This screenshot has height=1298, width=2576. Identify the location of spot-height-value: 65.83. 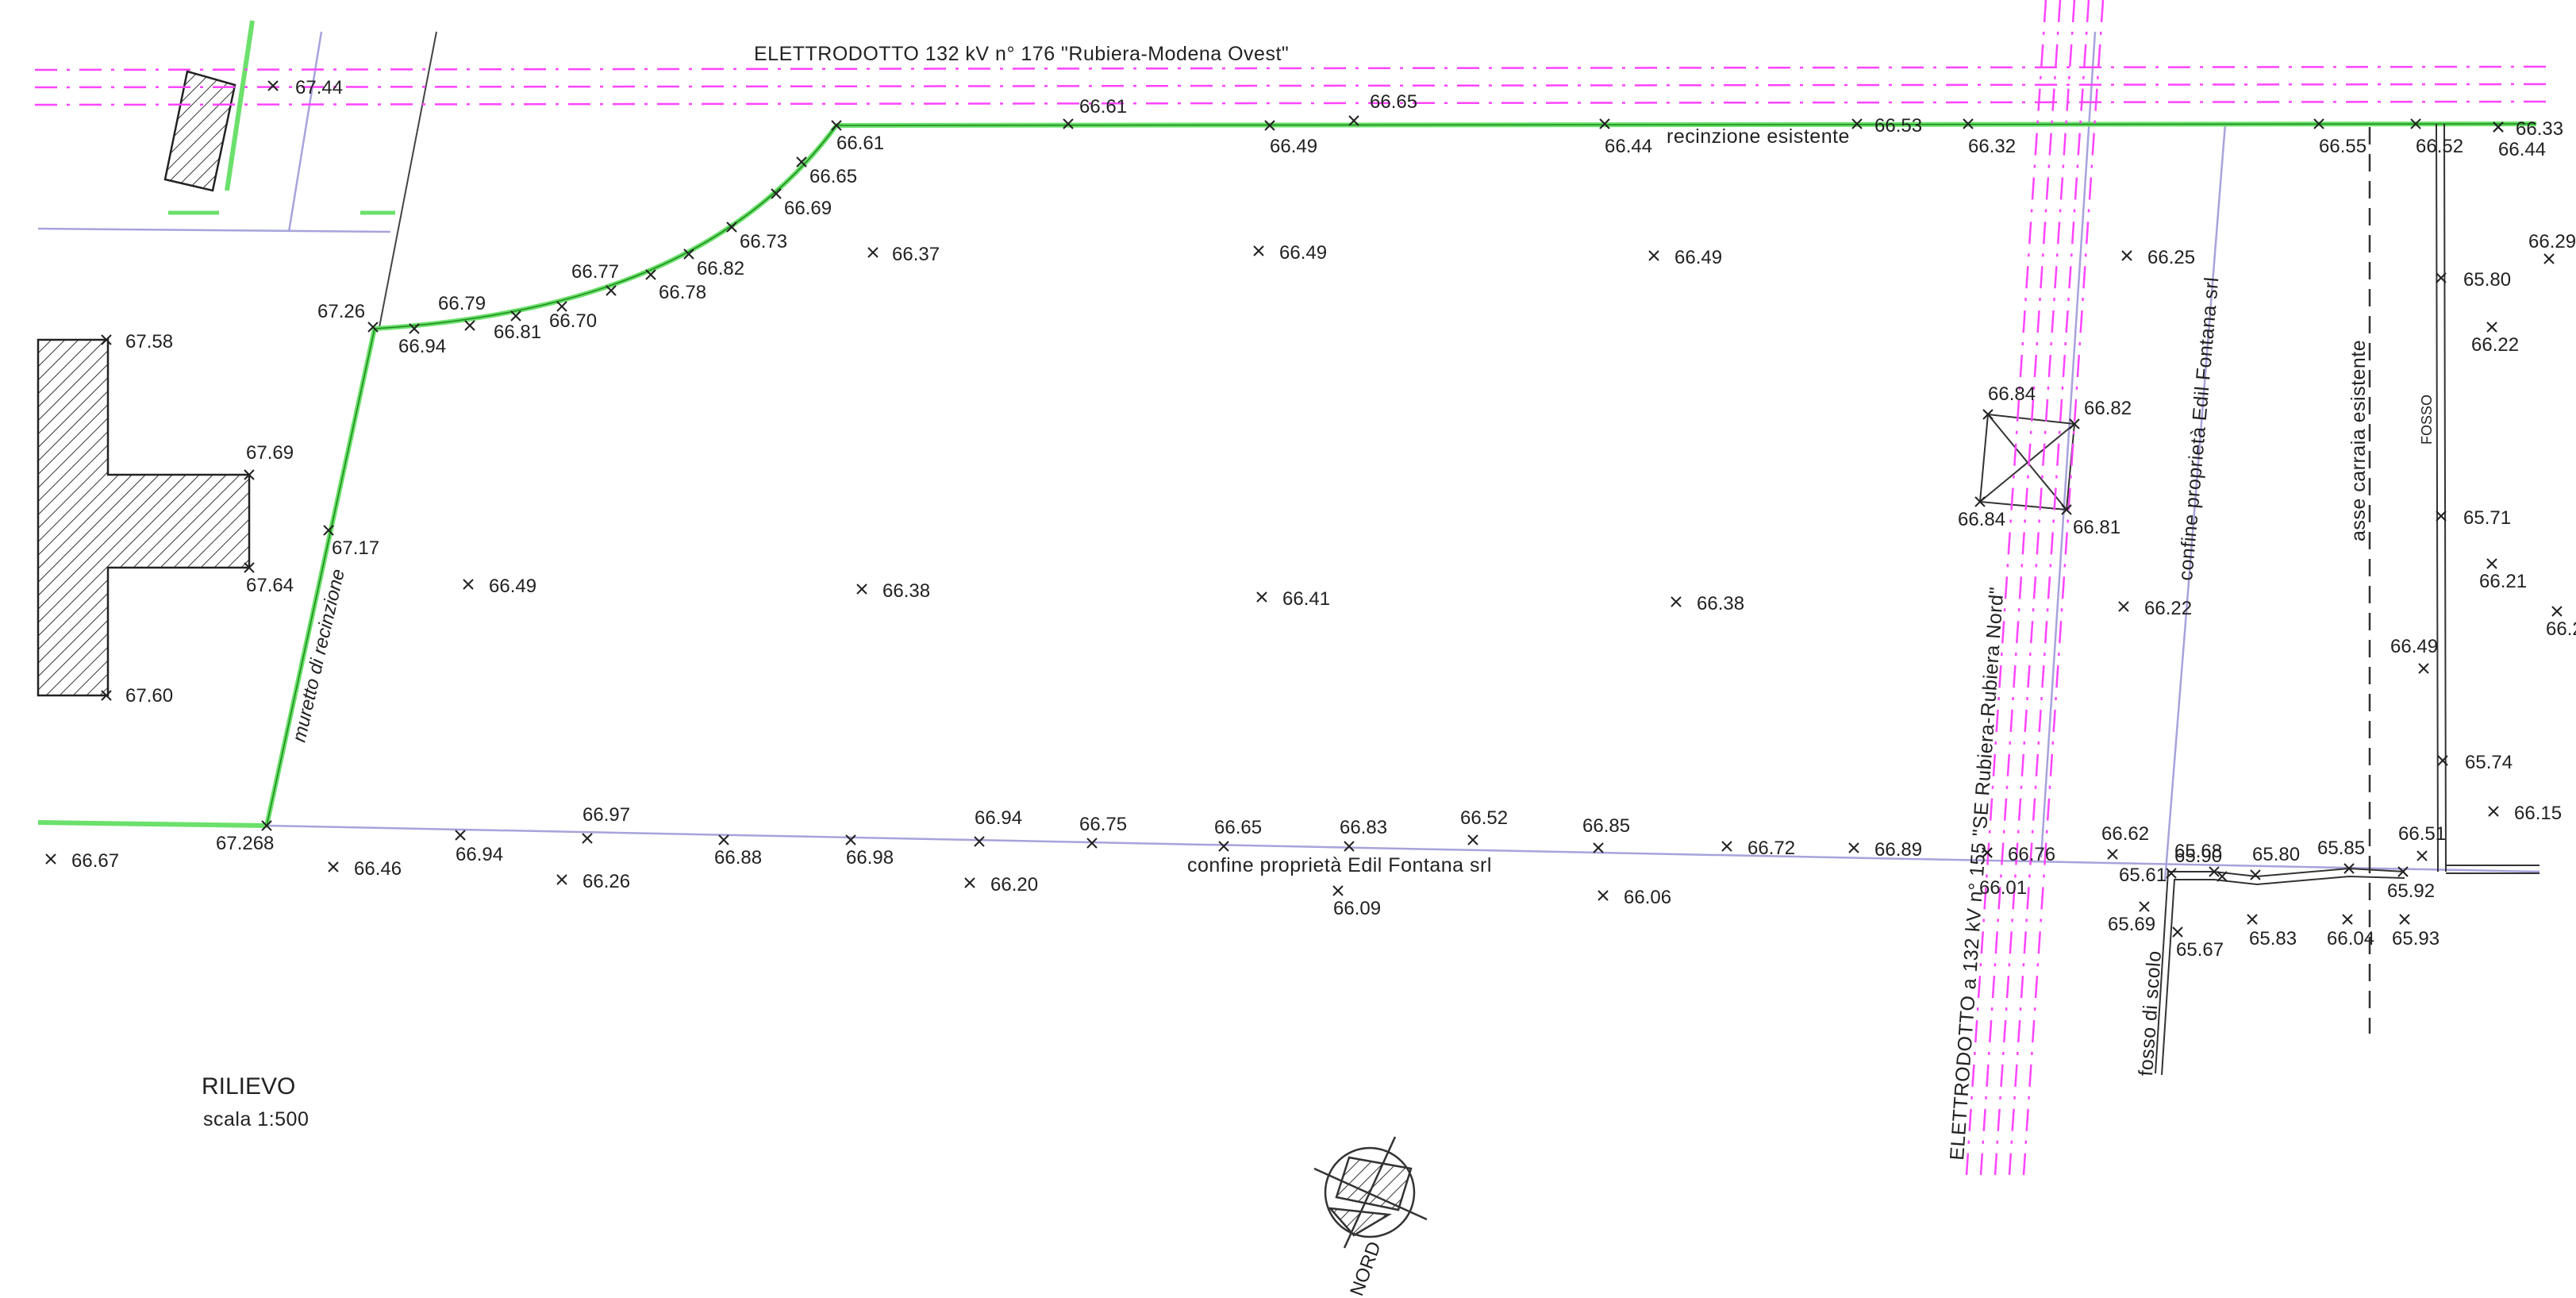
(2273, 938).